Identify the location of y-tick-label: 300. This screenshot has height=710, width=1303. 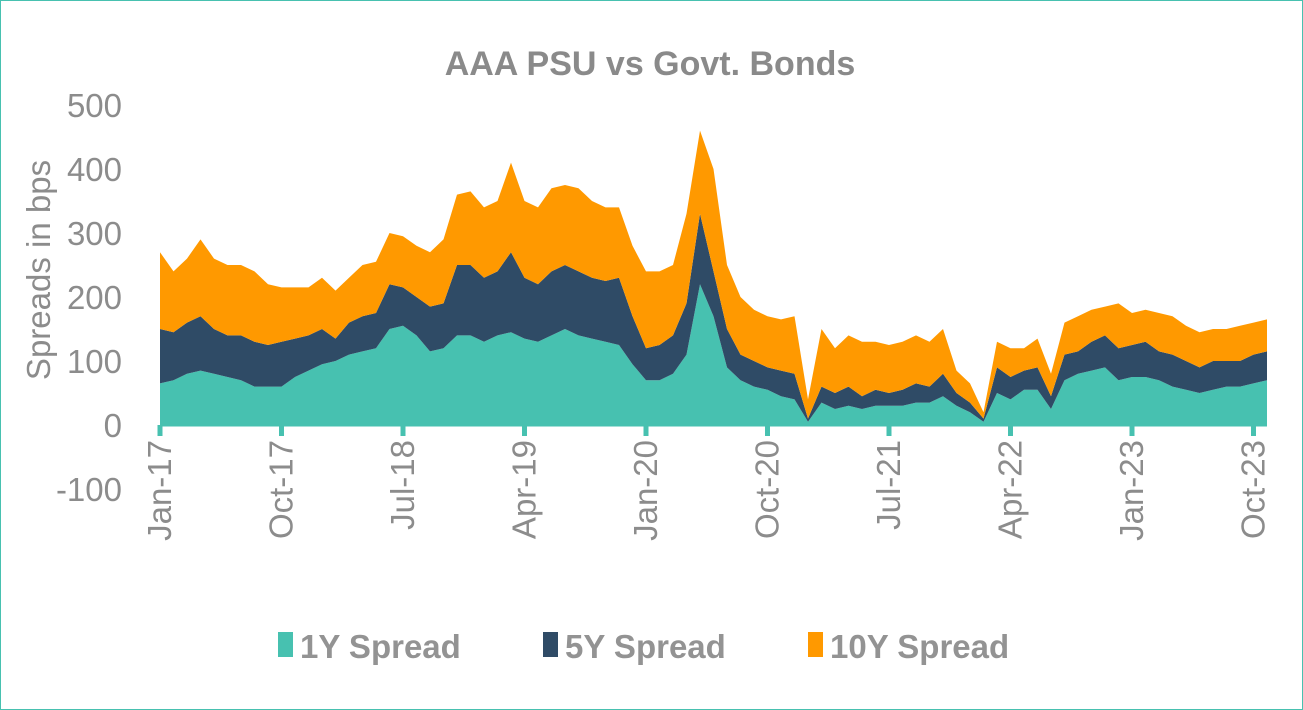
(94, 233).